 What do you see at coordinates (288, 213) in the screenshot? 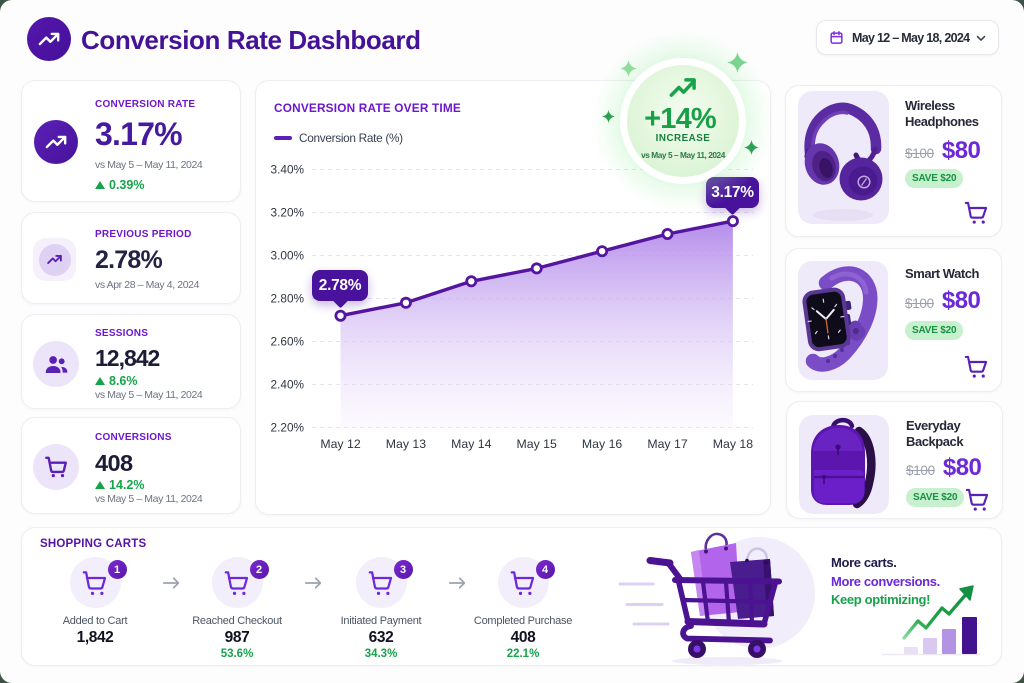
I see `svg-text: 3.20%` at bounding box center [288, 213].